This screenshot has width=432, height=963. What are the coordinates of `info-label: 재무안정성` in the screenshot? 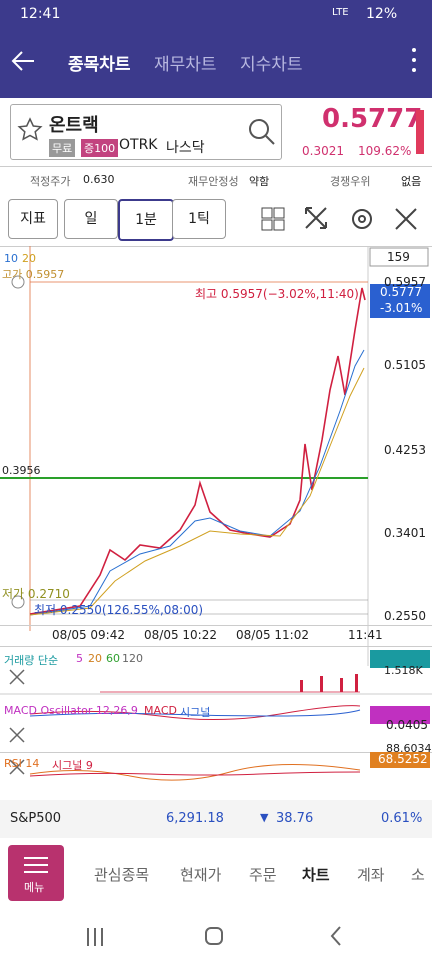 It's located at (213, 181).